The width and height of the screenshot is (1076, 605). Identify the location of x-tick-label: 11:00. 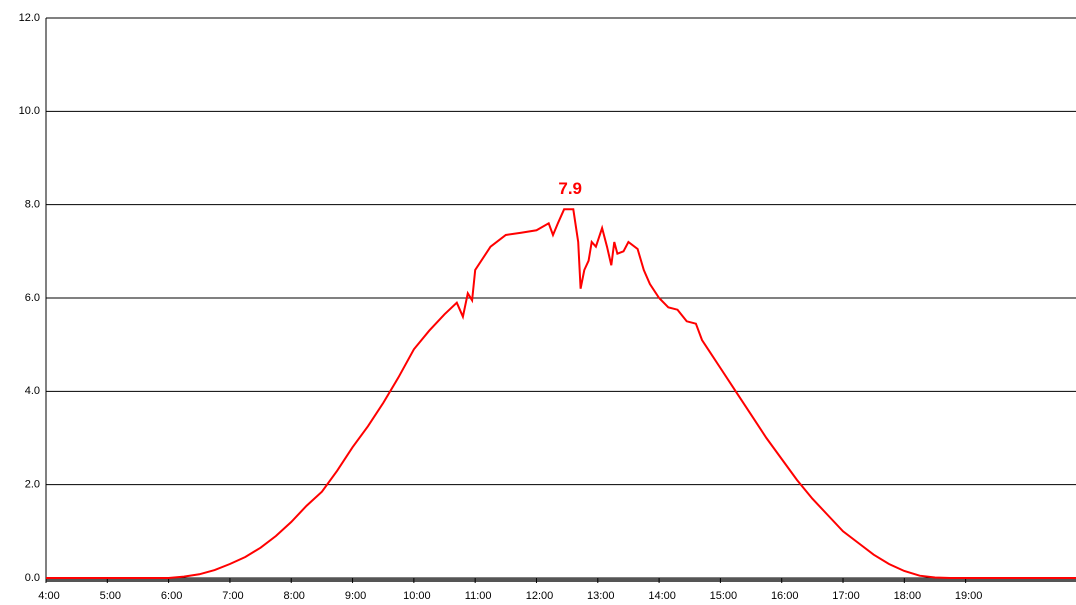
(478, 596).